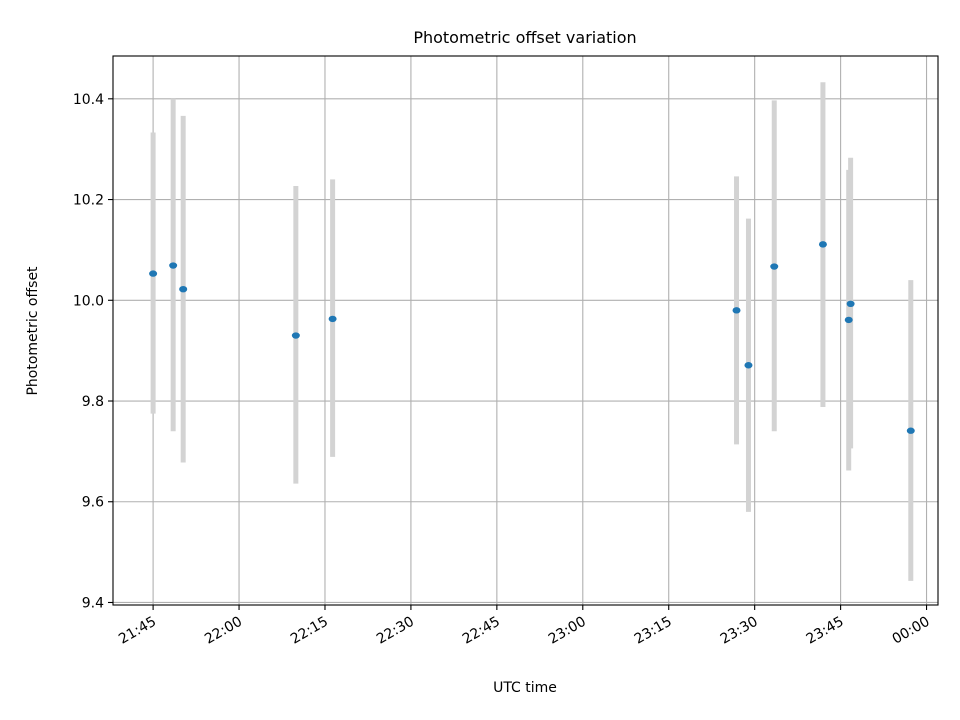 The height and width of the screenshot is (720, 960). What do you see at coordinates (33, 331) in the screenshot?
I see `y-axis-label: Photometric offset` at bounding box center [33, 331].